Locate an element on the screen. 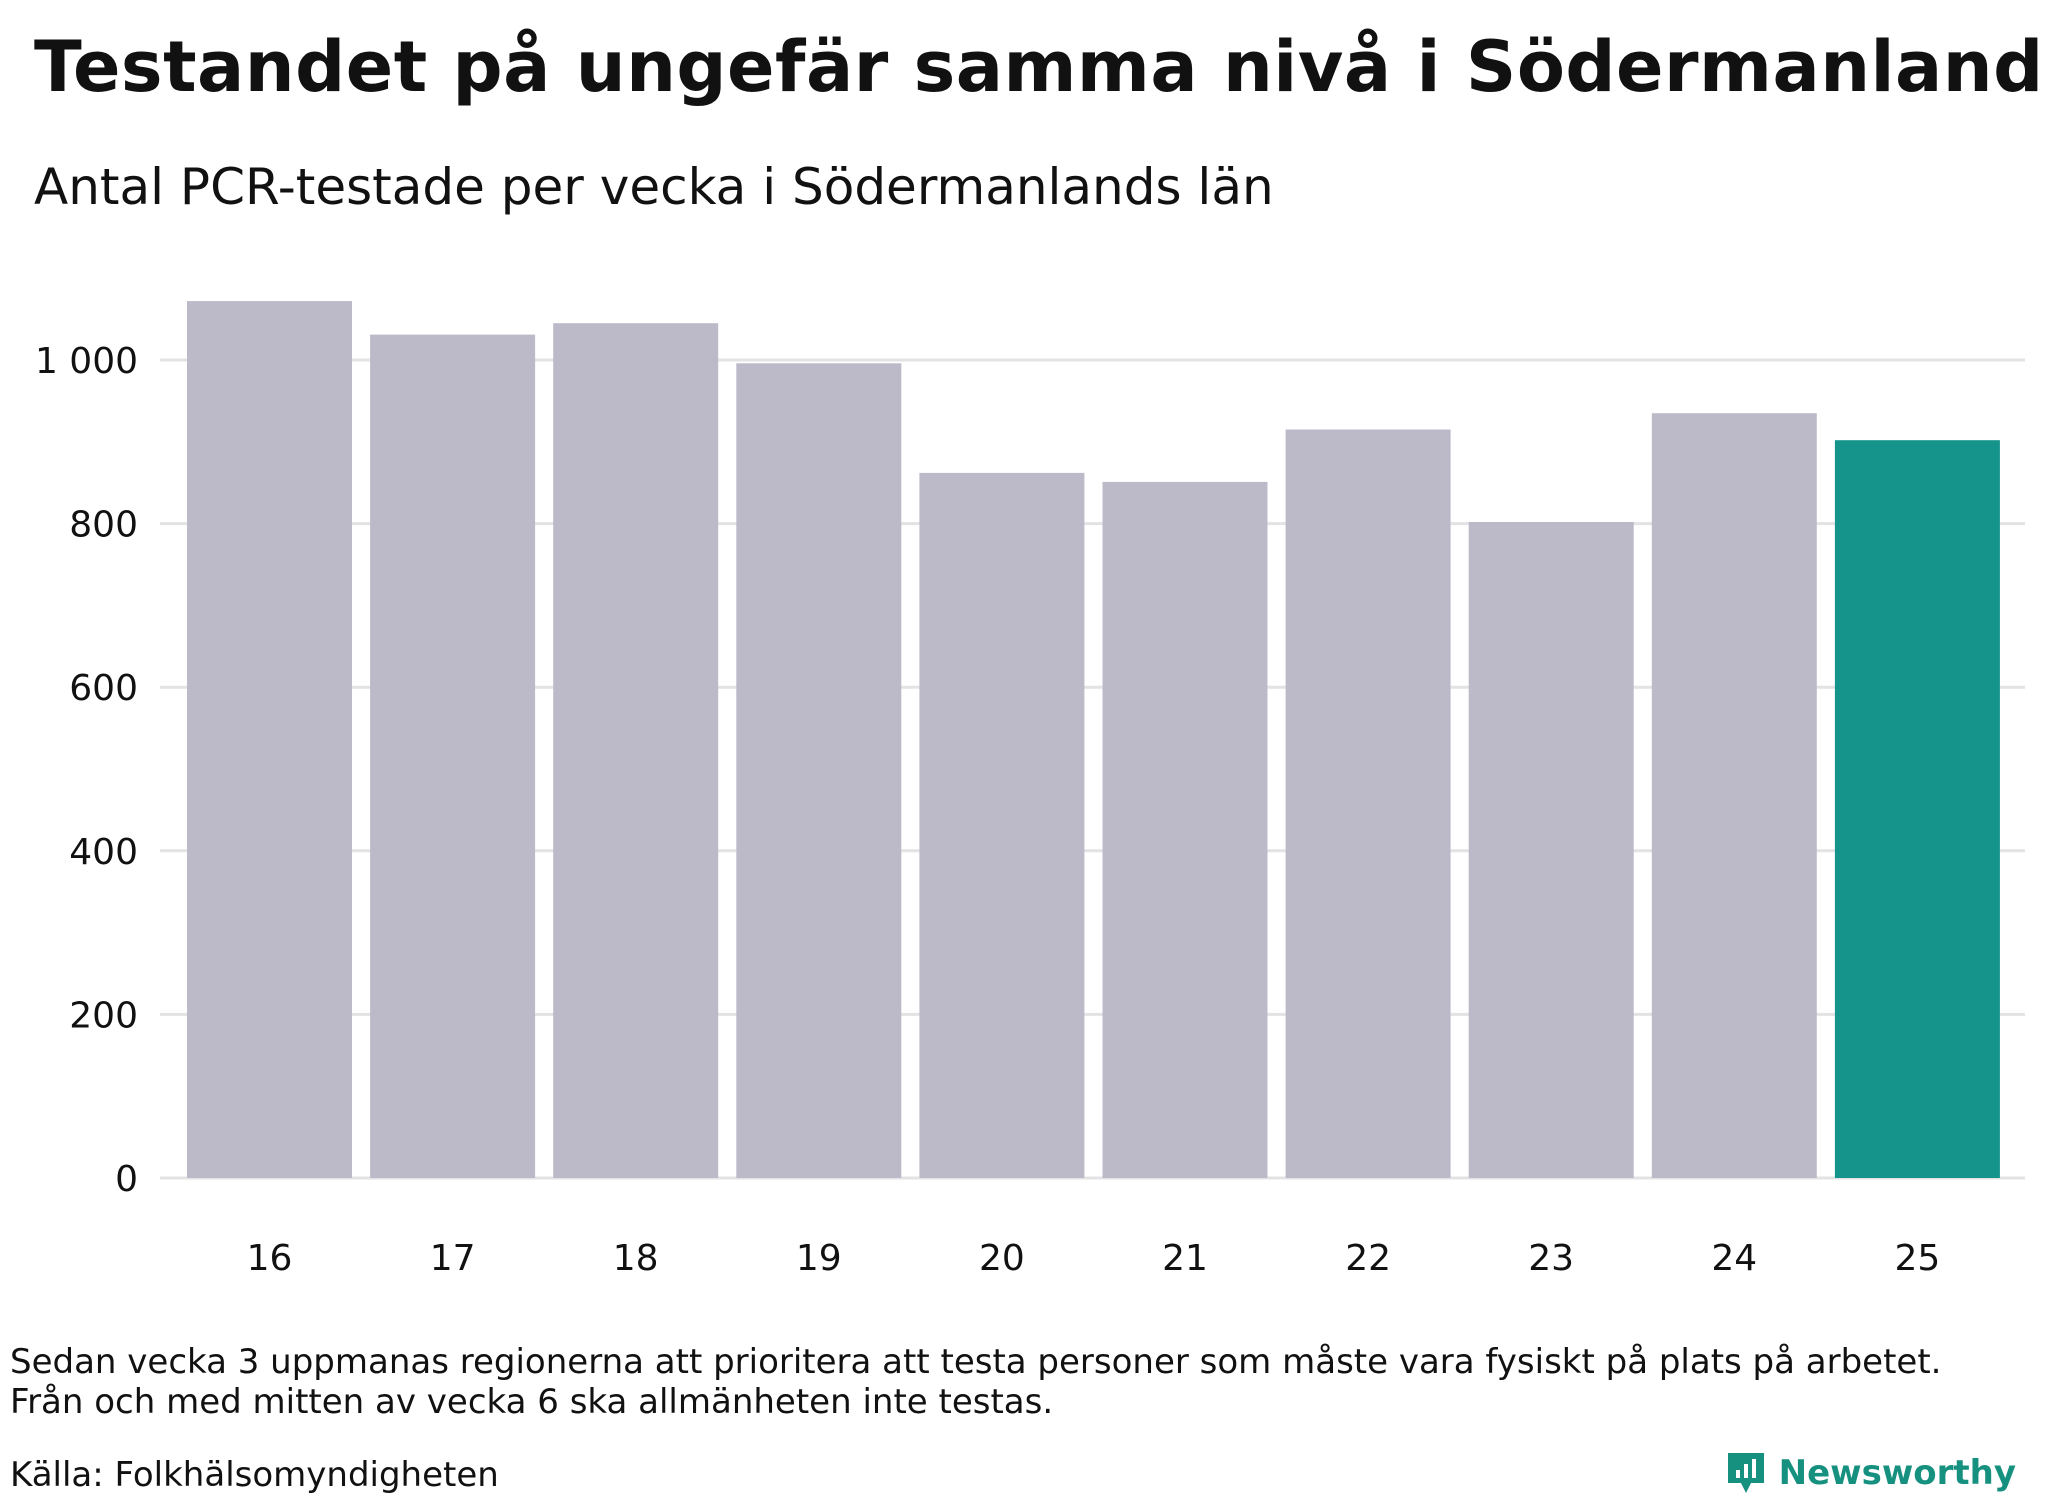 The image size is (2048, 1500). newsworthy-logo: Newsworthy is located at coordinates (1870, 1473).